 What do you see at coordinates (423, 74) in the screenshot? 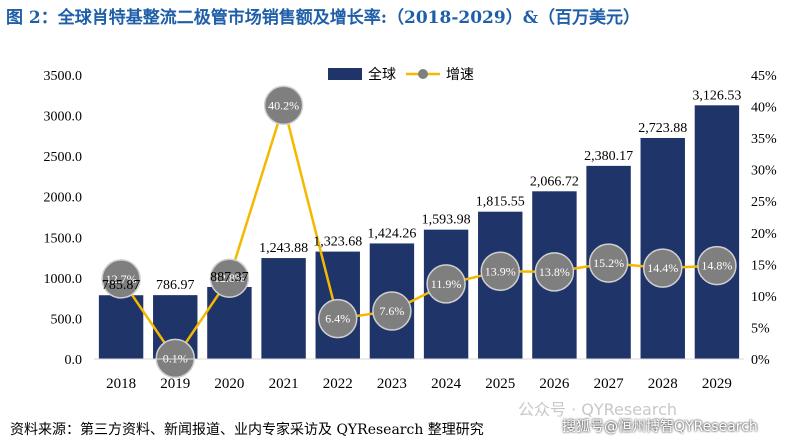
I see `legend-marker` at bounding box center [423, 74].